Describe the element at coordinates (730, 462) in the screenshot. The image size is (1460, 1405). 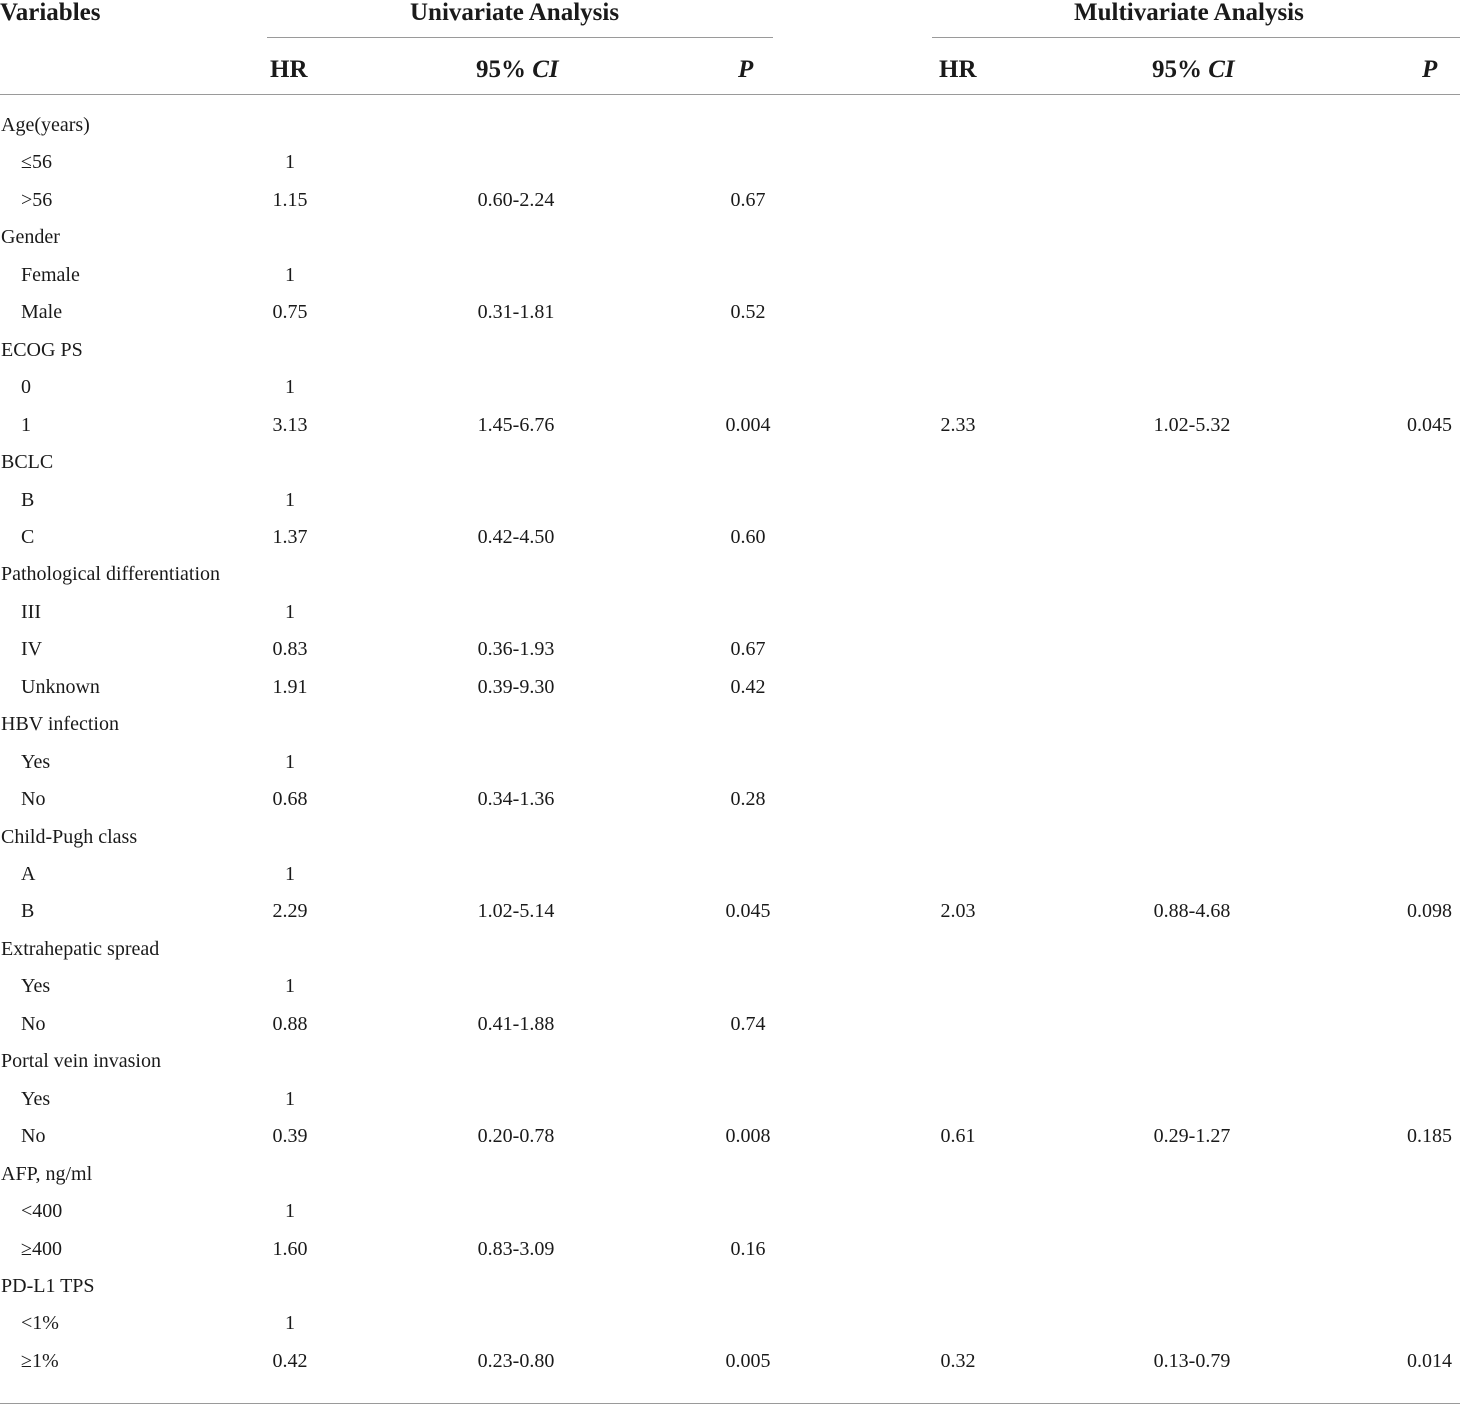
I see `table-row: BCLC` at that location.